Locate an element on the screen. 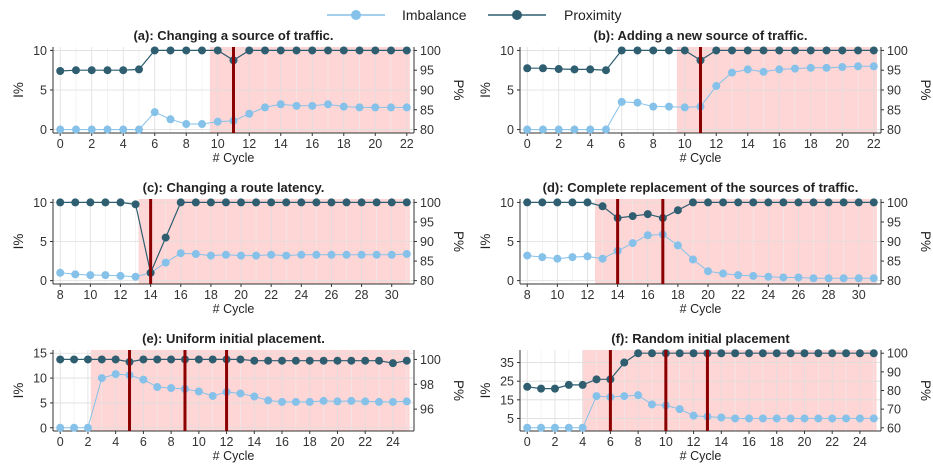 This screenshot has height=468, width=933. y2-tick-label: 98 is located at coordinates (427, 385).